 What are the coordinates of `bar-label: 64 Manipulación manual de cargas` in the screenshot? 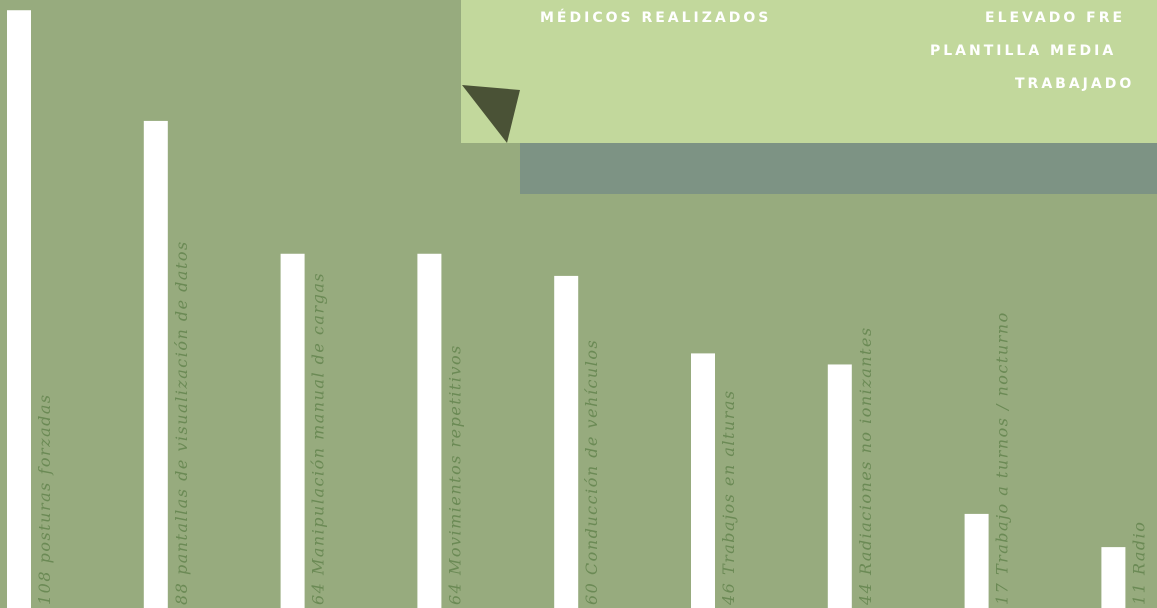 It's located at (318, 438).